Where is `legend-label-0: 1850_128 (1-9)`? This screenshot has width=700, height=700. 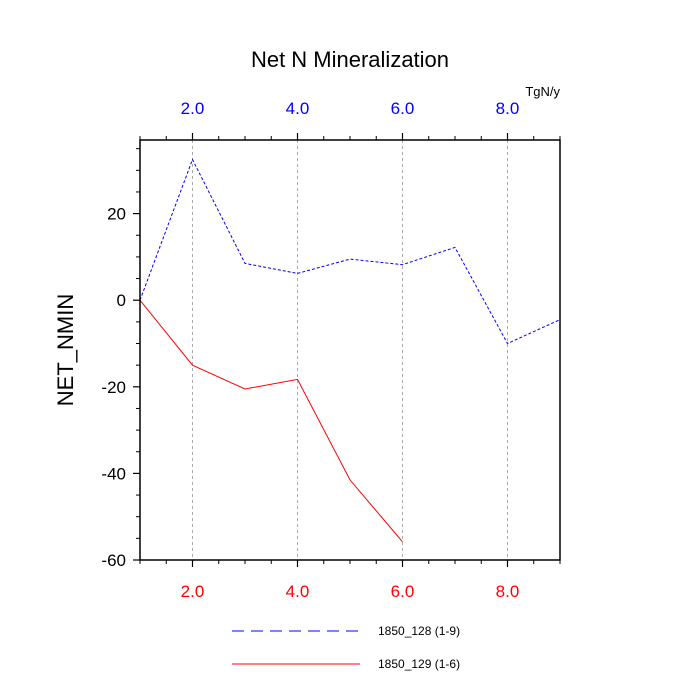
legend-label-0: 1850_128 (1-9) is located at coordinates (419, 631).